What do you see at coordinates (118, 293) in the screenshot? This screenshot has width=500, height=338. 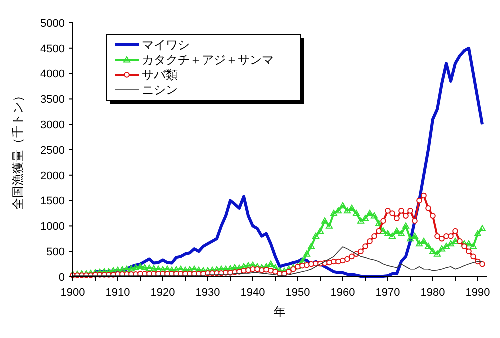 I see `x-tick-label: 1910` at bounding box center [118, 293].